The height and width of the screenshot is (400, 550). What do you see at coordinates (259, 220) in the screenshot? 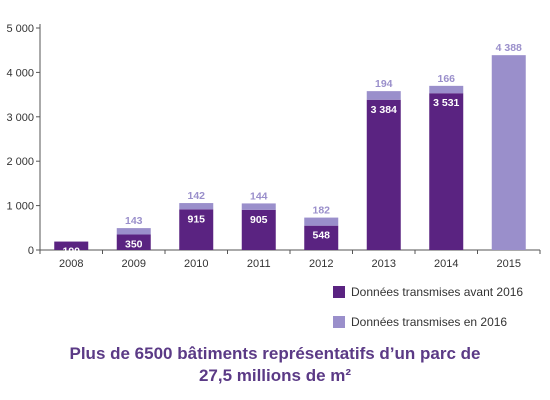
I see `data-label-avant-2016: 905` at bounding box center [259, 220].